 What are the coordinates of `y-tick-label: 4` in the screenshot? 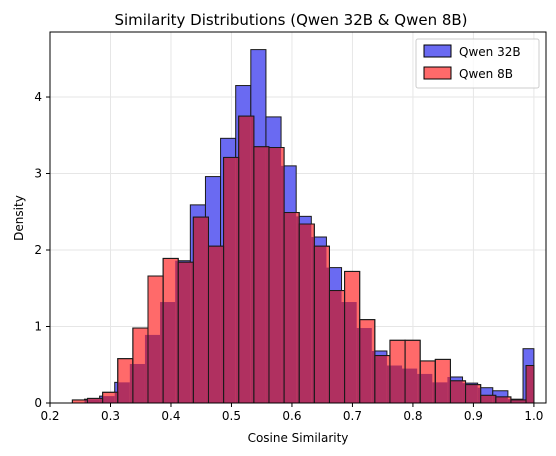 It's located at (38, 97).